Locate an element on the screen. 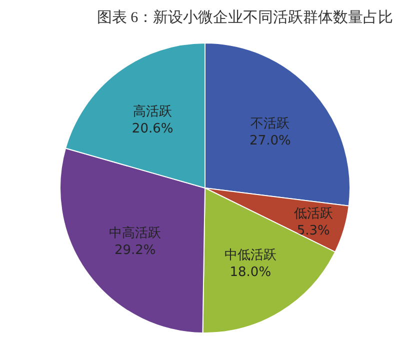  slice-label: 不活跃 is located at coordinates (270, 124).